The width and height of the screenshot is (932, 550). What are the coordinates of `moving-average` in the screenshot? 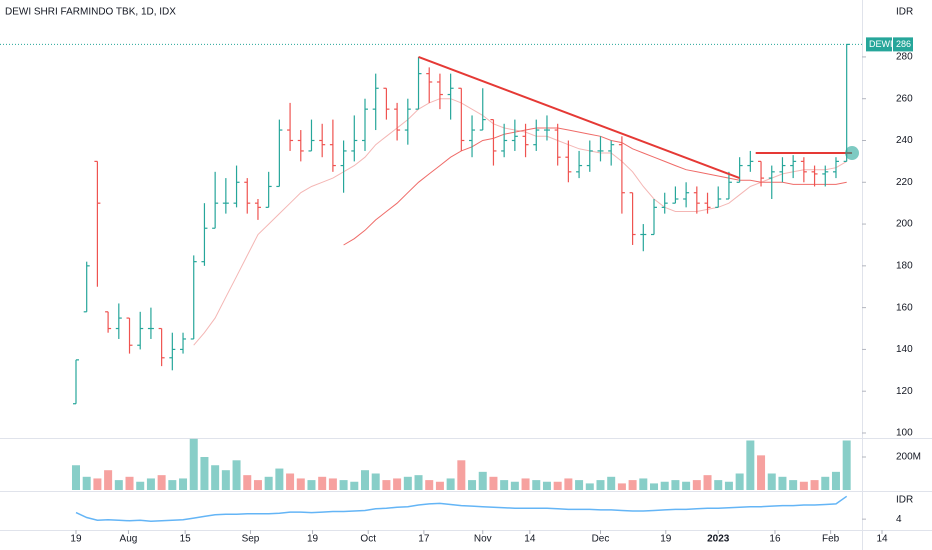 It's located at (595, 186).